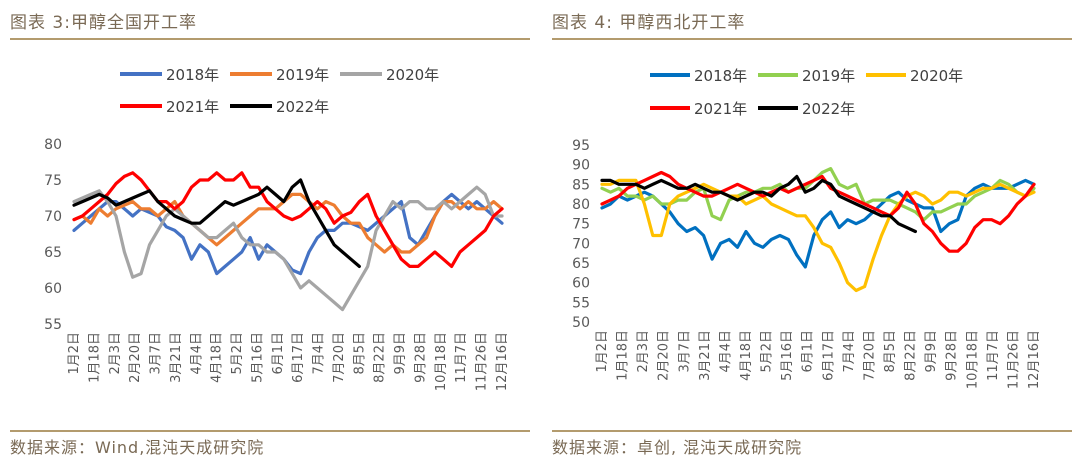 The image size is (1080, 463). Describe the element at coordinates (380, 357) in the screenshot. I see `chart0-x-tick-label-15: 8月22日` at that location.